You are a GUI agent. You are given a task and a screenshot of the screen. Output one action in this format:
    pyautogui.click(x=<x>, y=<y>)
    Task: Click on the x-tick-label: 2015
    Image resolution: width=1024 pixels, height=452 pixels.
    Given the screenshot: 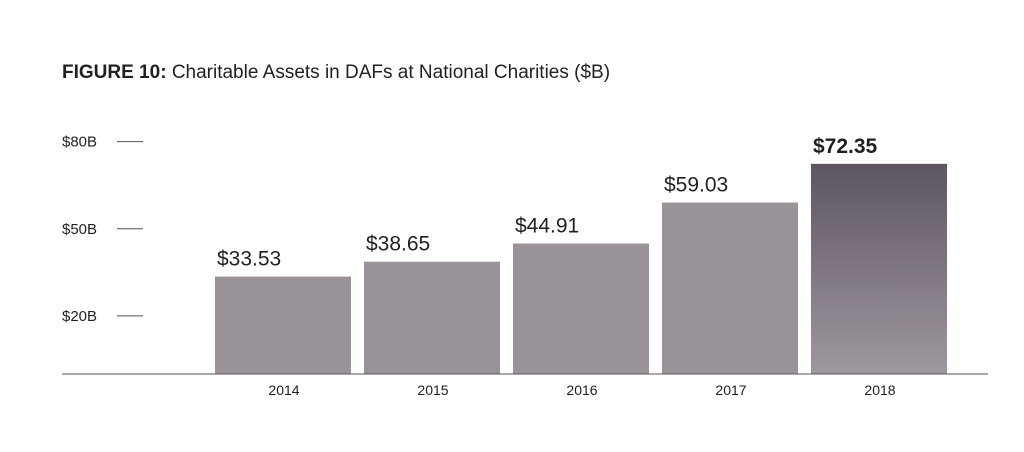 What is the action you would take?
    pyautogui.click(x=432, y=390)
    